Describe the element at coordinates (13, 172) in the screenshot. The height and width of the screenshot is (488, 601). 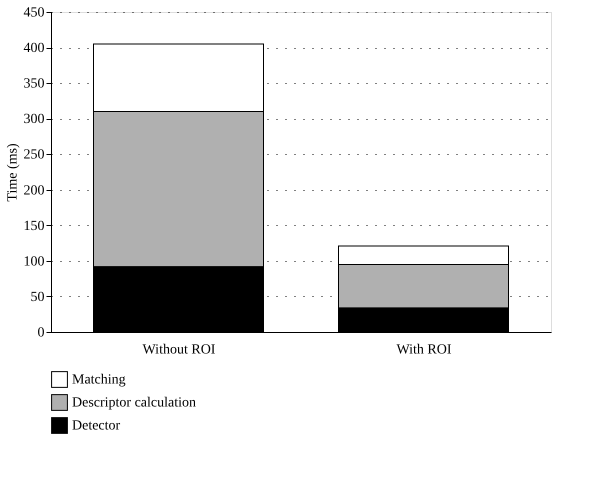
I see `y-axis-title: Time (ms)` at that location.